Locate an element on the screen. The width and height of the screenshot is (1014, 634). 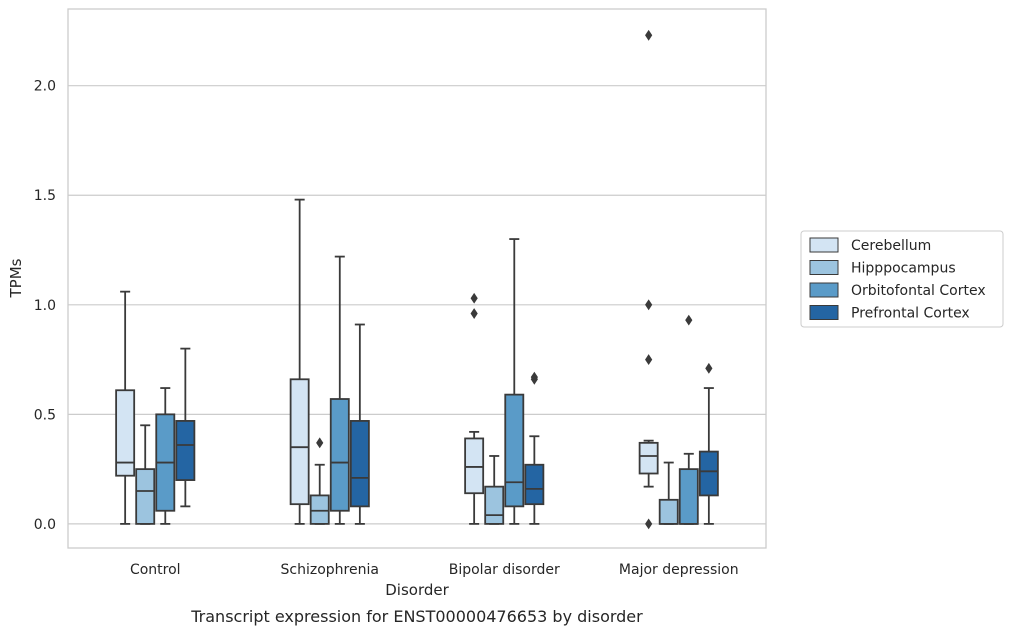
y-tick-label: 1.0 is located at coordinates (45, 306).